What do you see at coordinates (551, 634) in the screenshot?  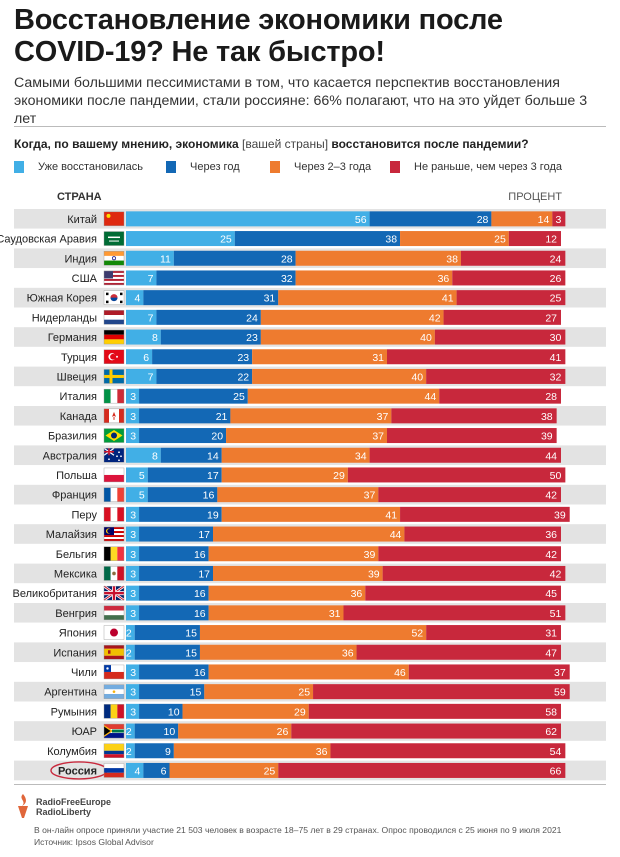 I see `bar-value-label: 31` at bounding box center [551, 634].